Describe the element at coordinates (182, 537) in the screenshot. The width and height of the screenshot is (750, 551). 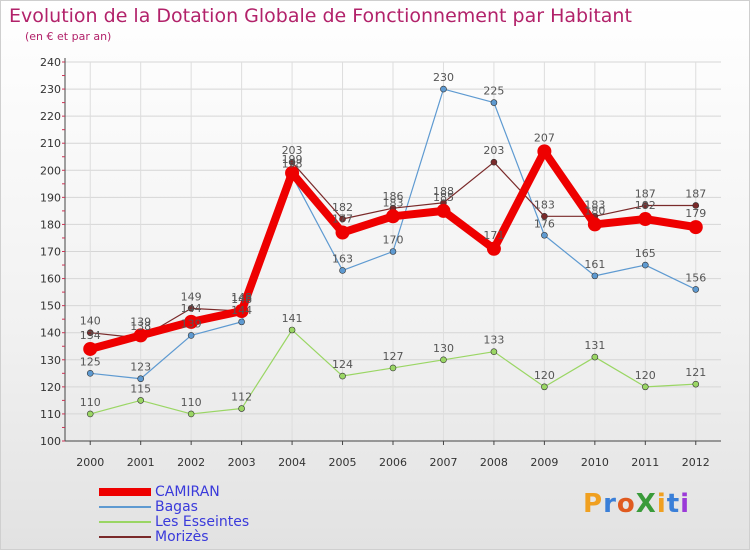
I see `legend-label: Morizès` at that location.